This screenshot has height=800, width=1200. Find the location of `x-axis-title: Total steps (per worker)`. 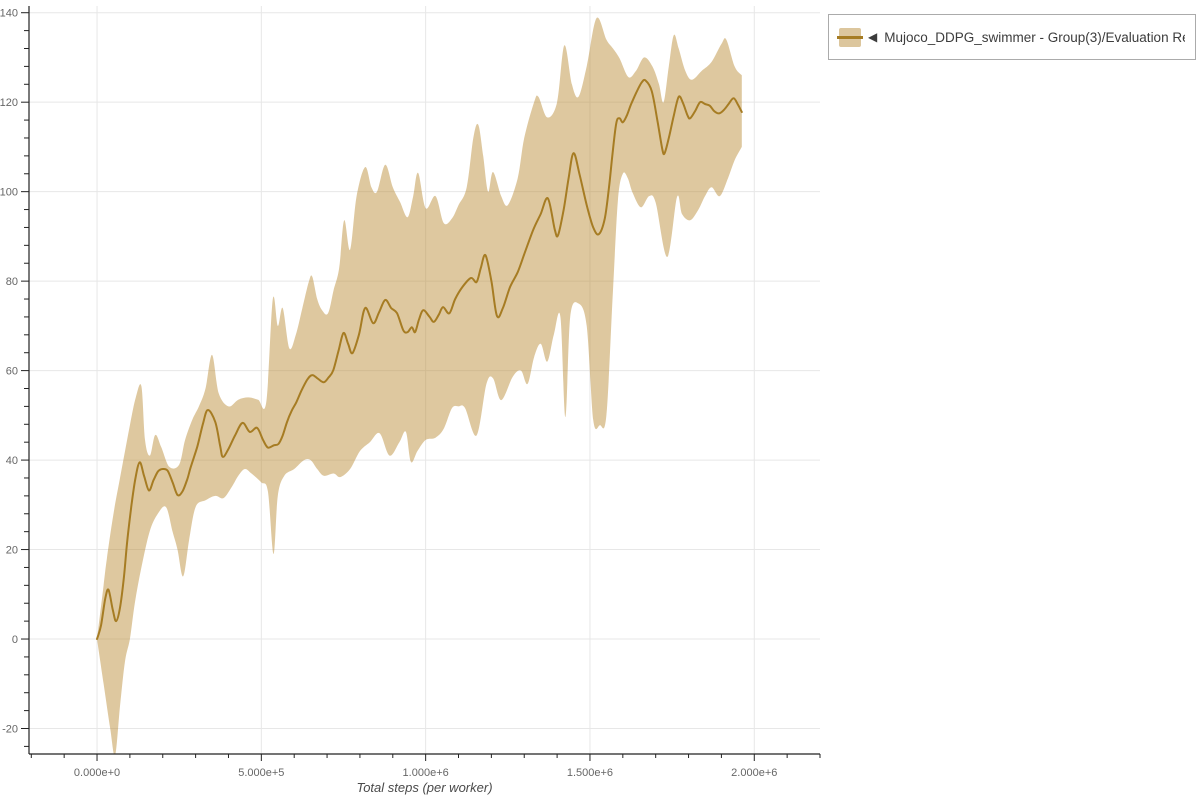

x-axis-title: Total steps (per worker) is located at coordinates (424, 787).